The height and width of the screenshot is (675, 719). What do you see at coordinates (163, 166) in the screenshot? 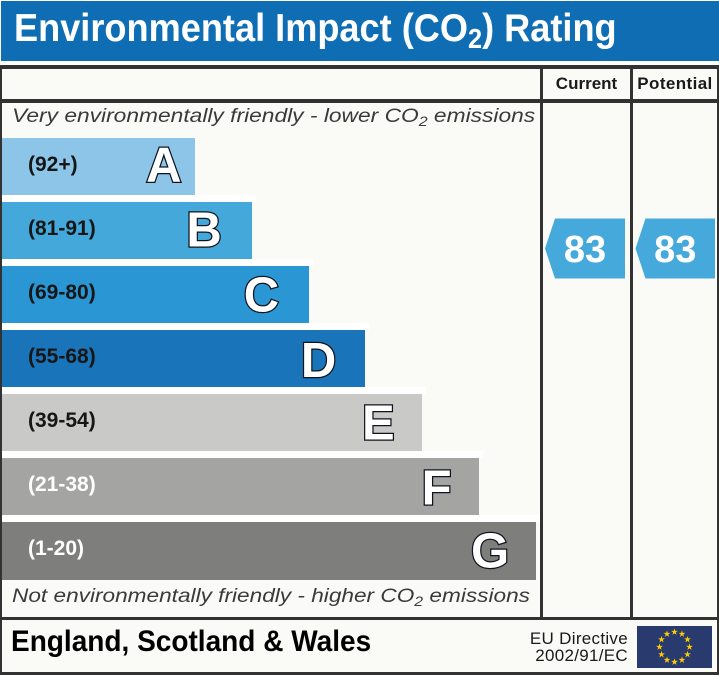
I see `svg-text: A` at bounding box center [163, 166].